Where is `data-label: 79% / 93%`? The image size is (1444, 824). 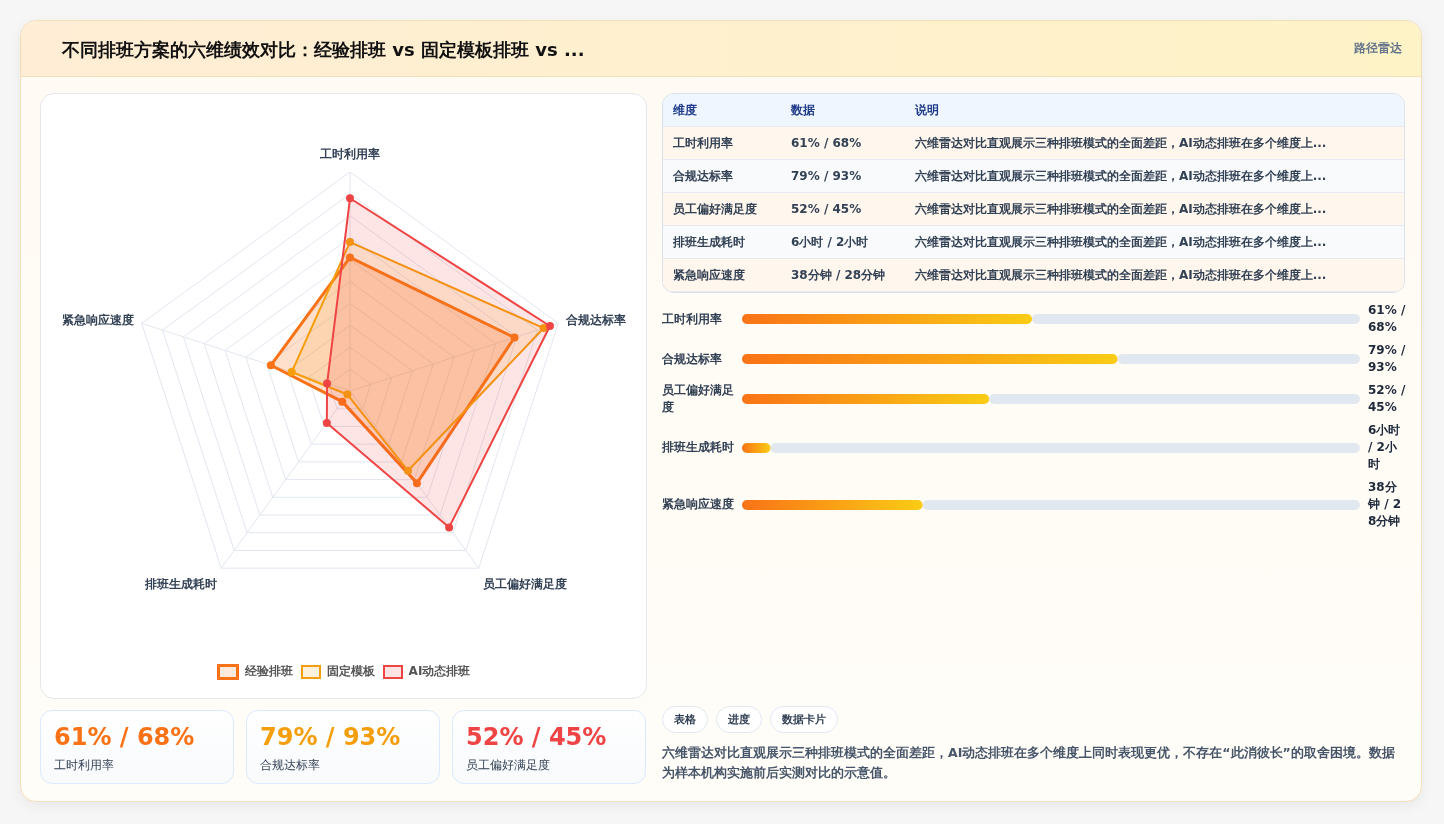 data-label: 79% / 93% is located at coordinates (1387, 359).